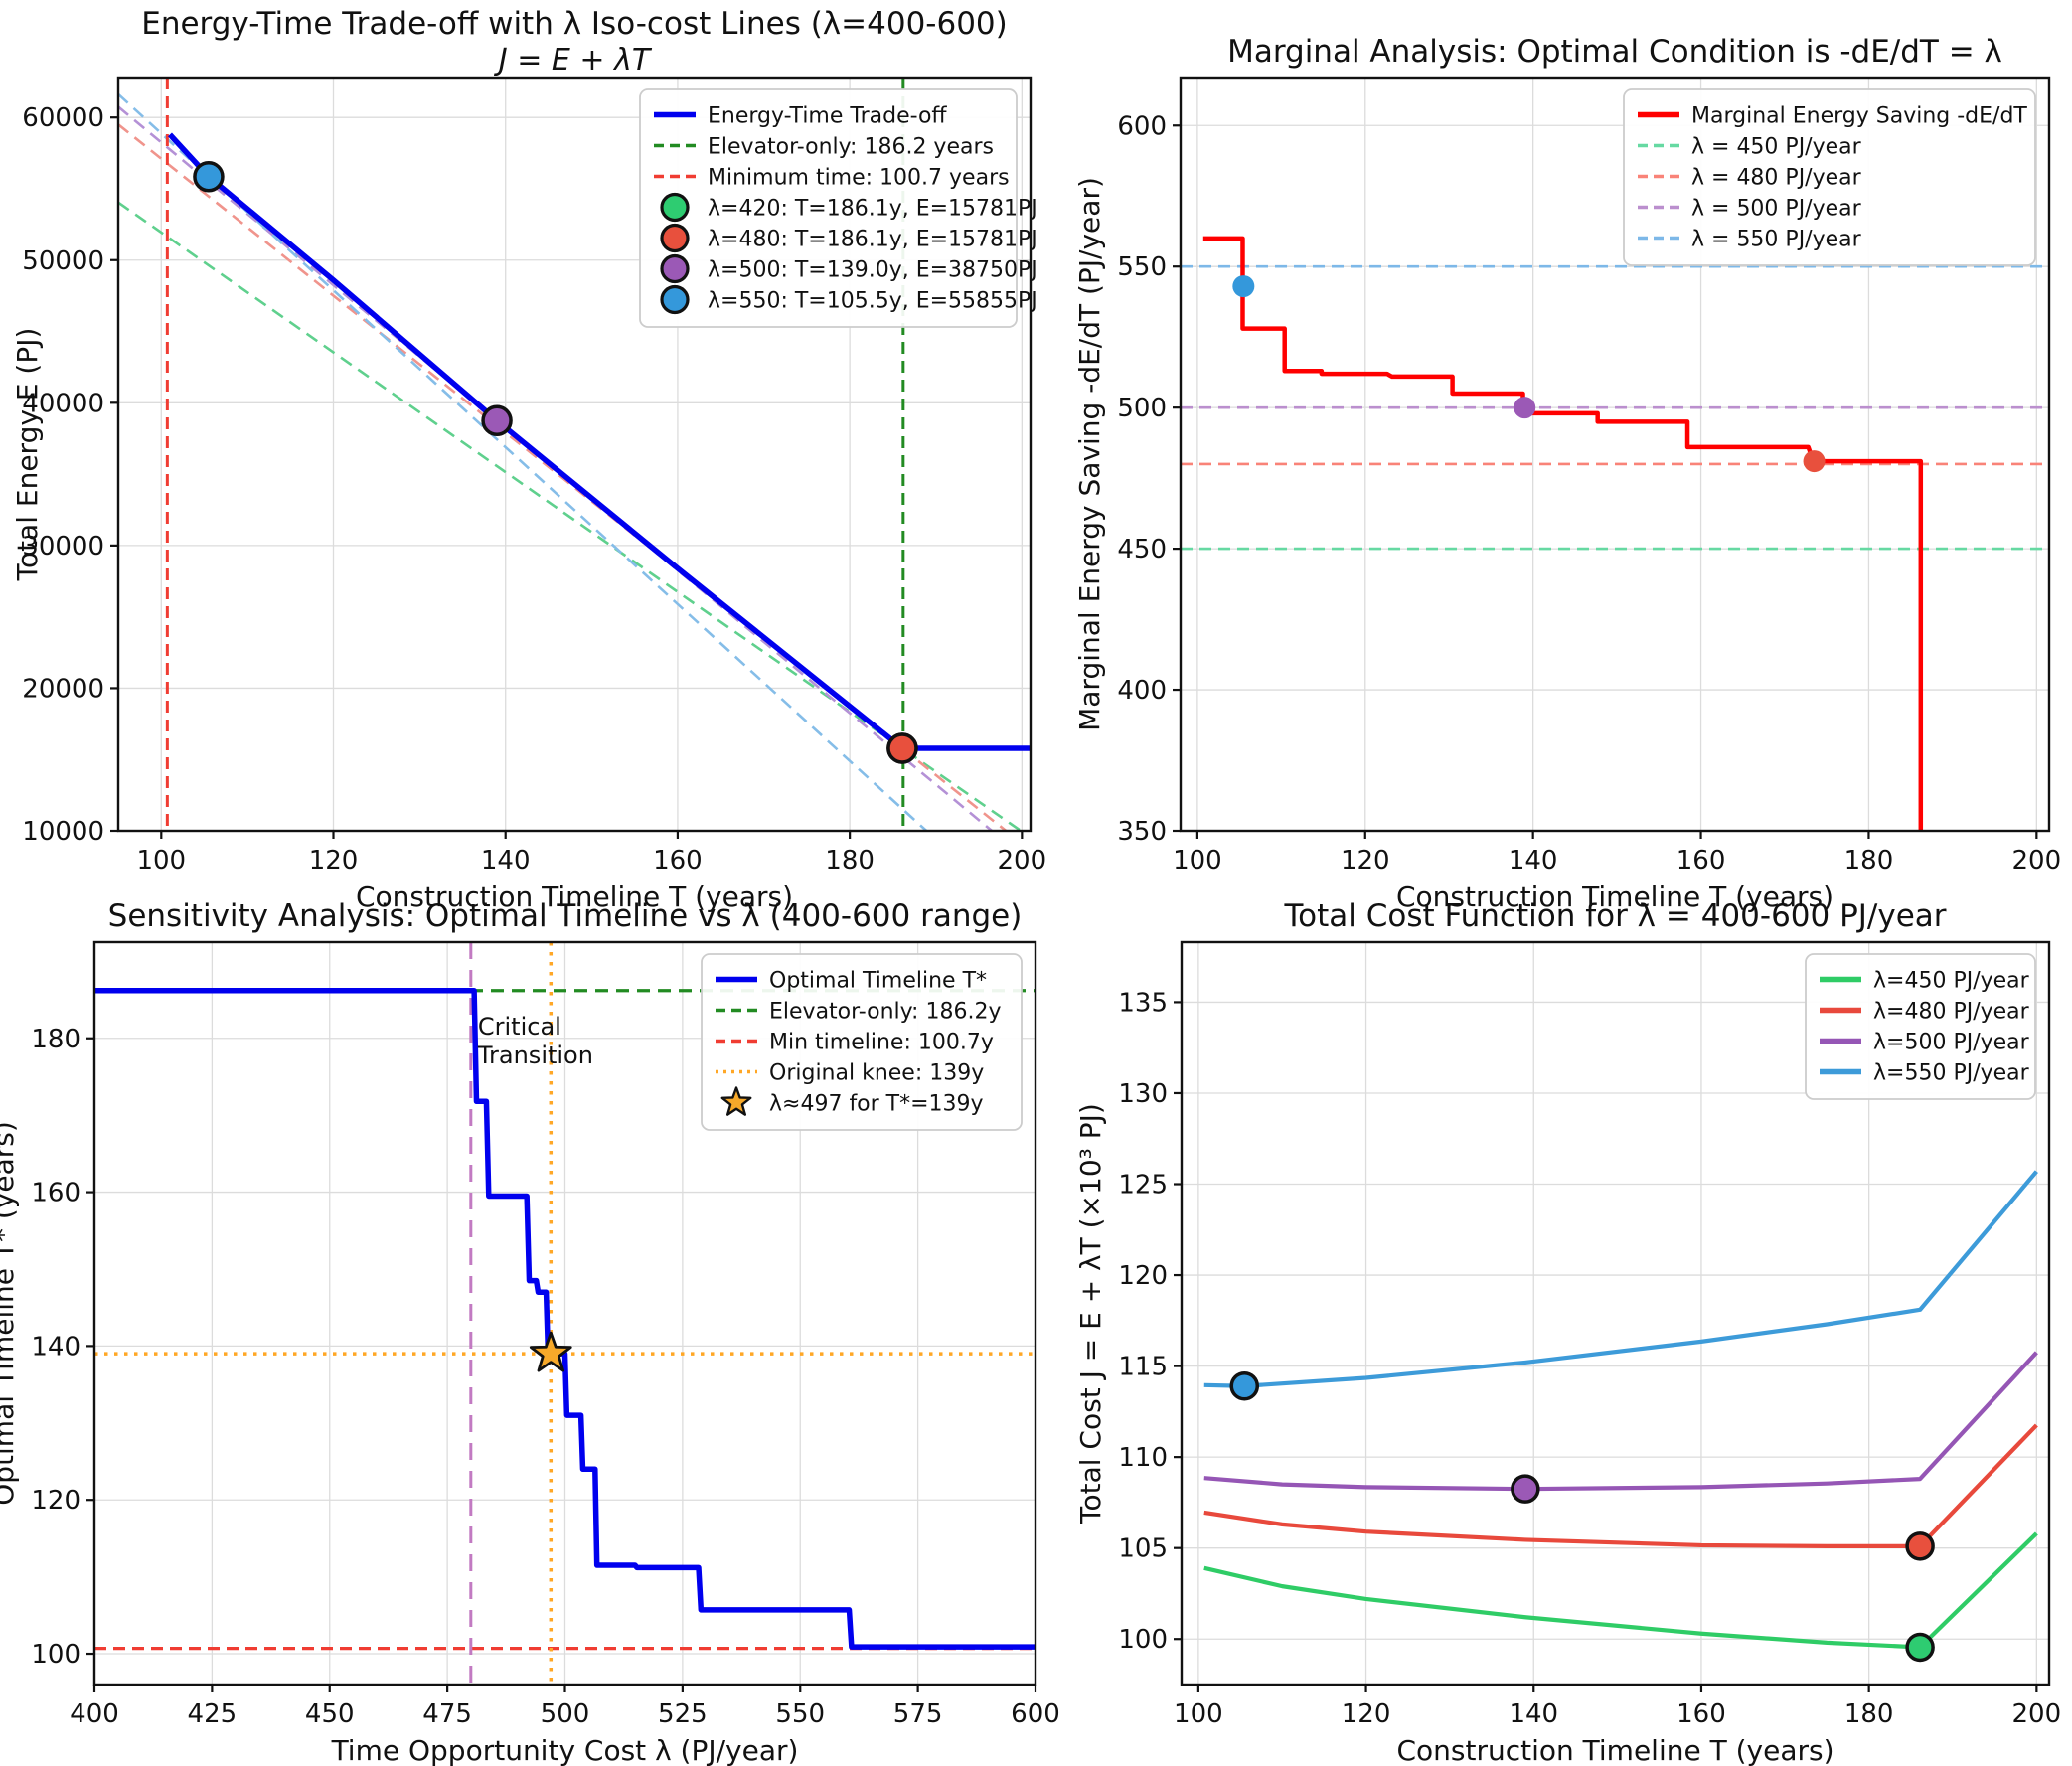 The image size is (2072, 1766). I want to click on y-tick-label: 30000, so click(63, 547).